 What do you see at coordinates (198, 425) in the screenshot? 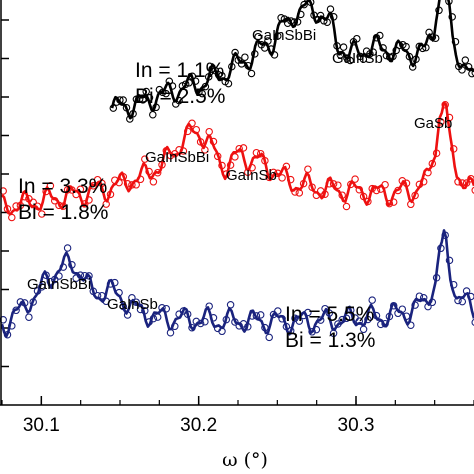
I see `x-tick-label: 30.2` at bounding box center [198, 425].